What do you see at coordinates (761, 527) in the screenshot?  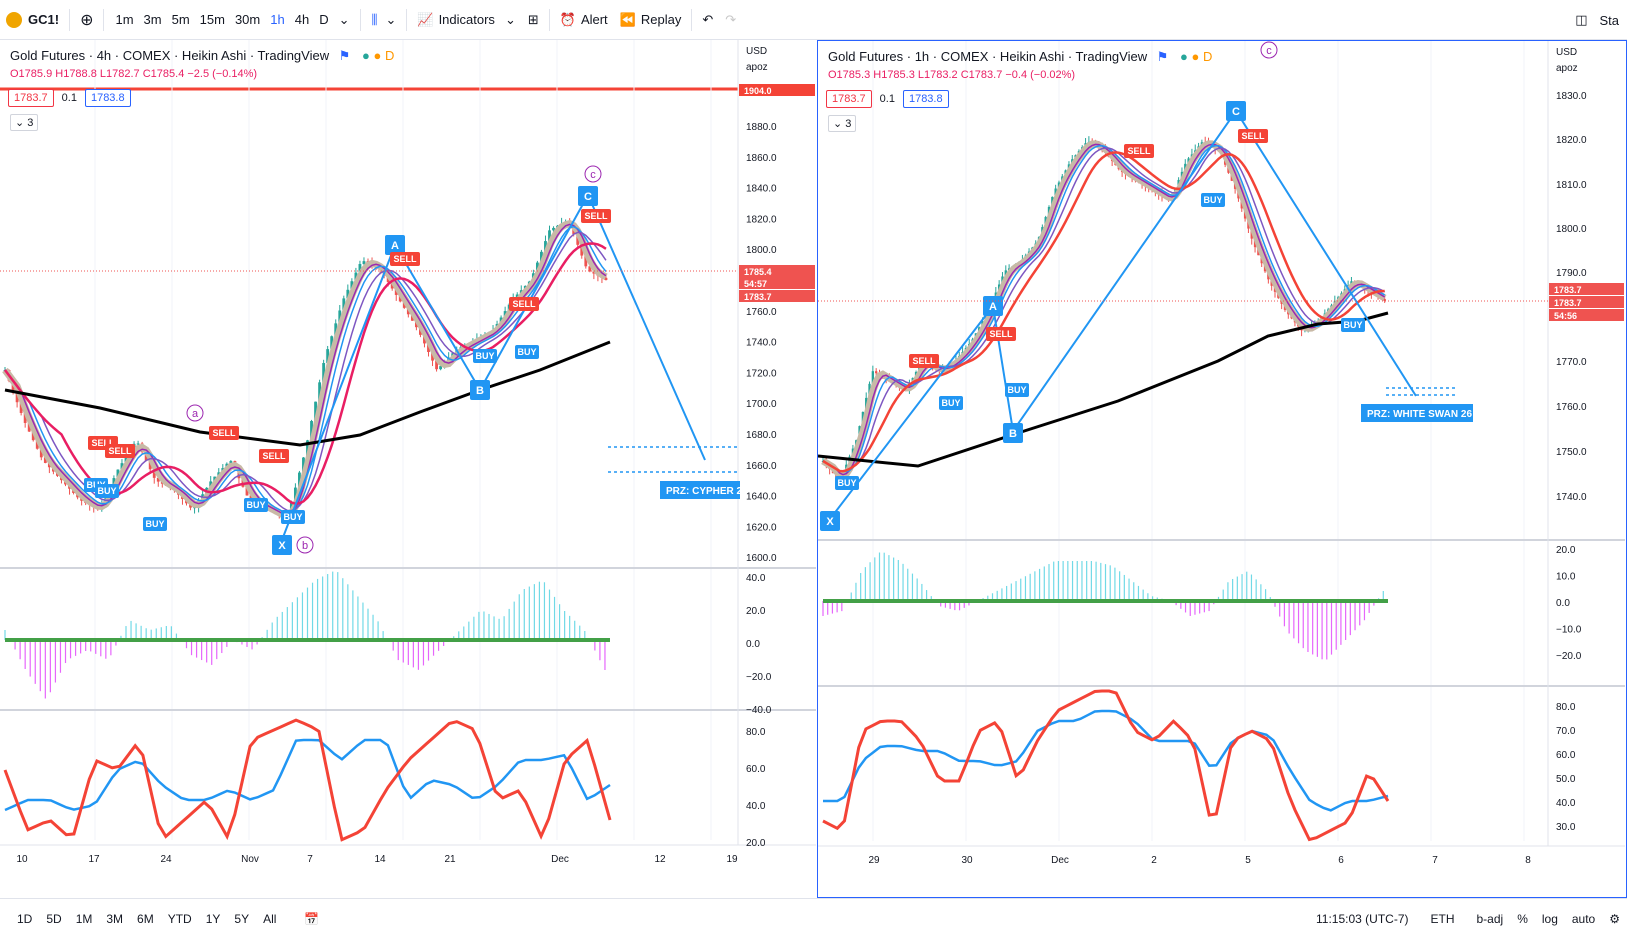 I see `price-tick: 1620.0` at bounding box center [761, 527].